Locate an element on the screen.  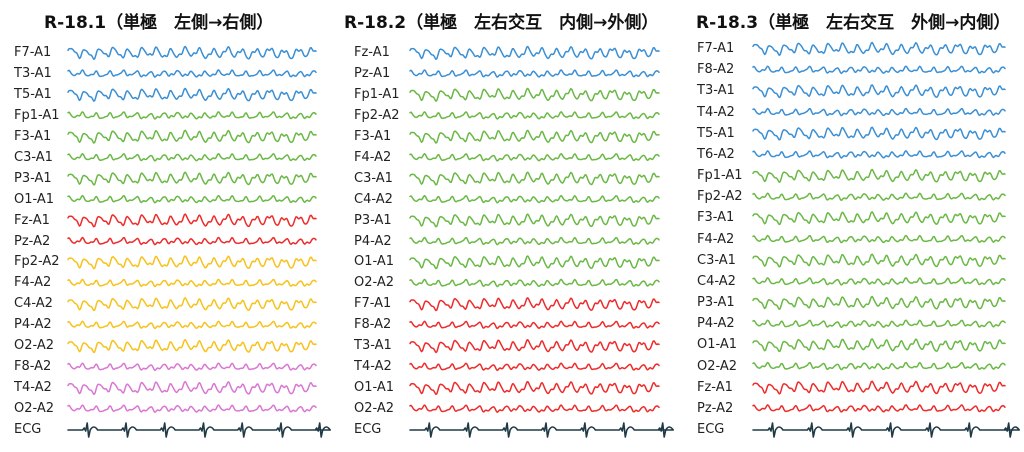
panel-title: R-18.3（単極 左右交互 外側→内側） is located at coordinates (853, 23).